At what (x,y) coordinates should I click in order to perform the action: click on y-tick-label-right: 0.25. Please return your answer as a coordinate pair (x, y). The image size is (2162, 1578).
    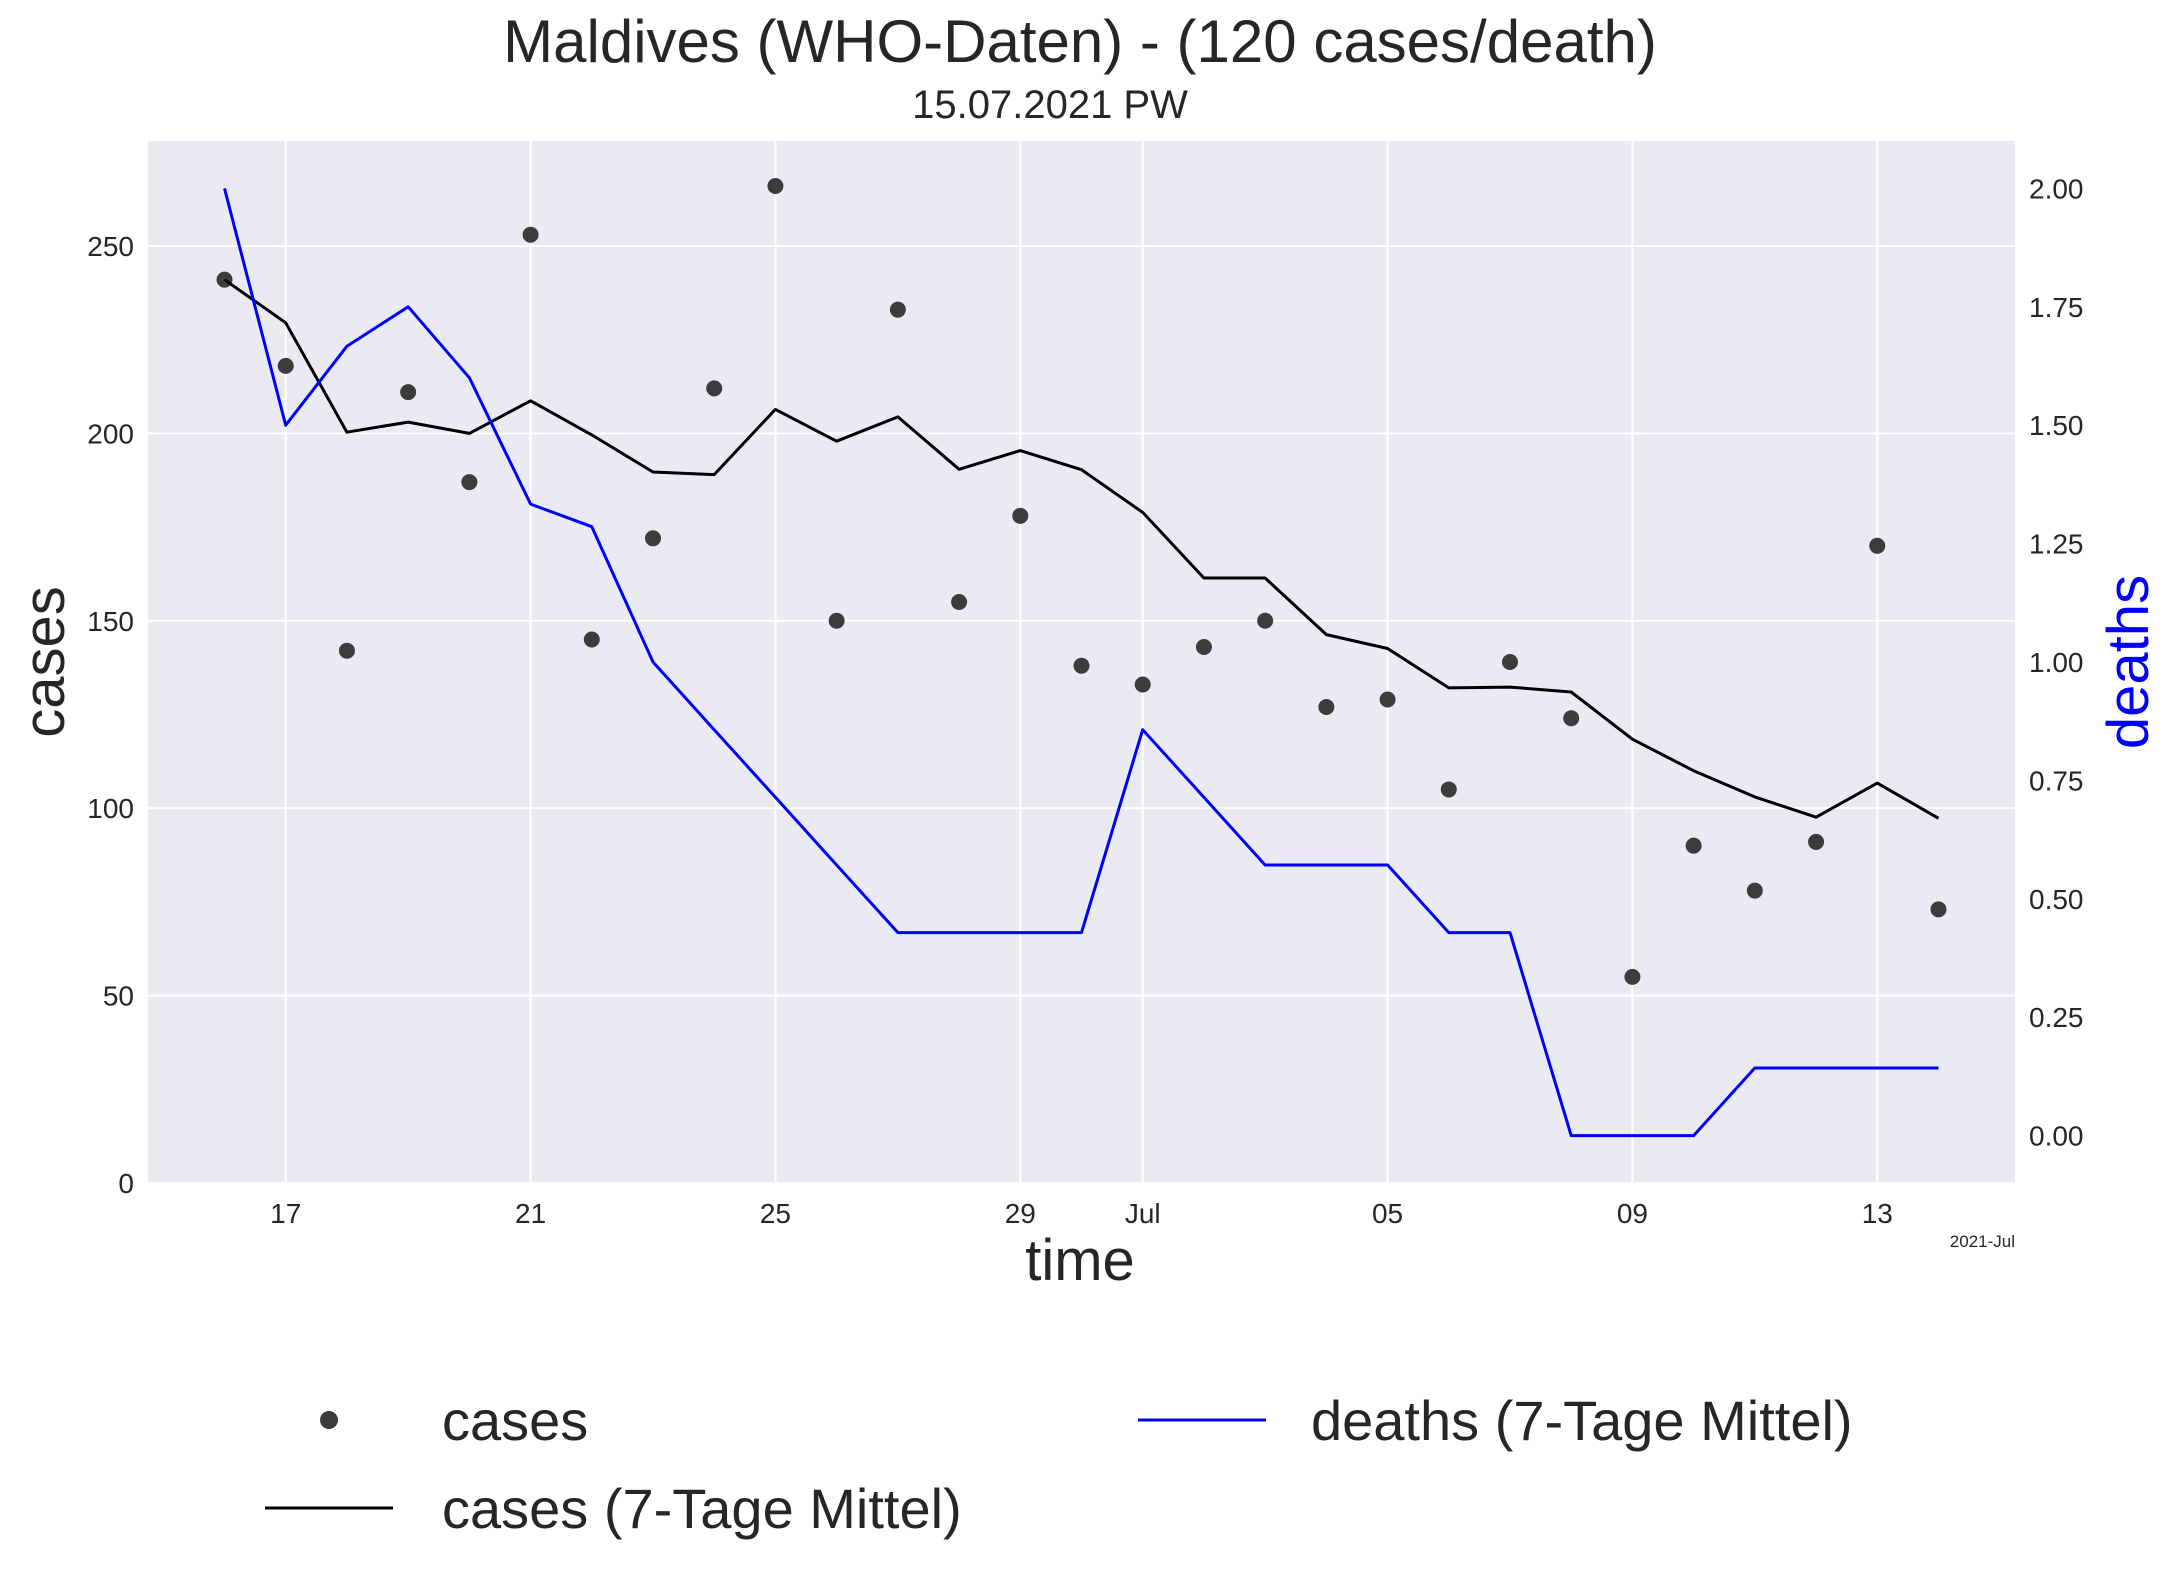
    Looking at the image, I should click on (2056, 1017).